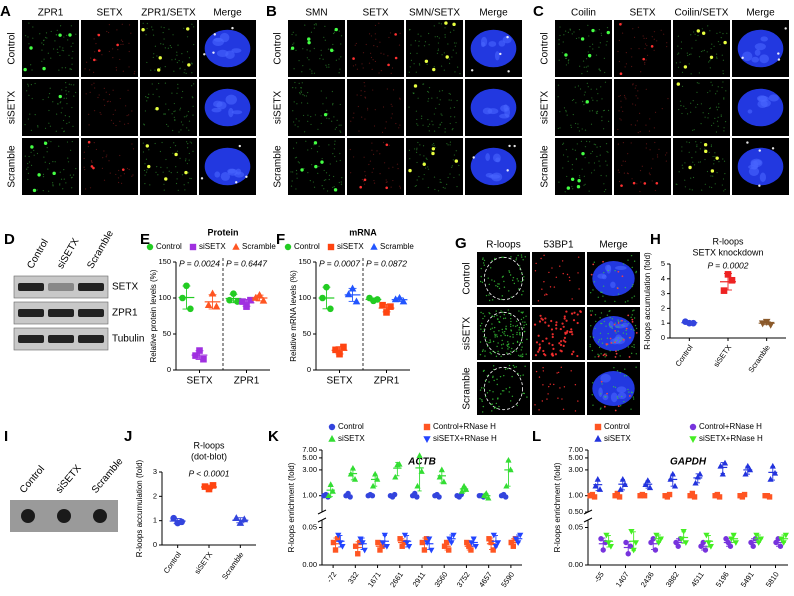 The width and height of the screenshot is (794, 596). What do you see at coordinates (545, 108) in the screenshot?
I see `row-label: siSETX` at bounding box center [545, 108].